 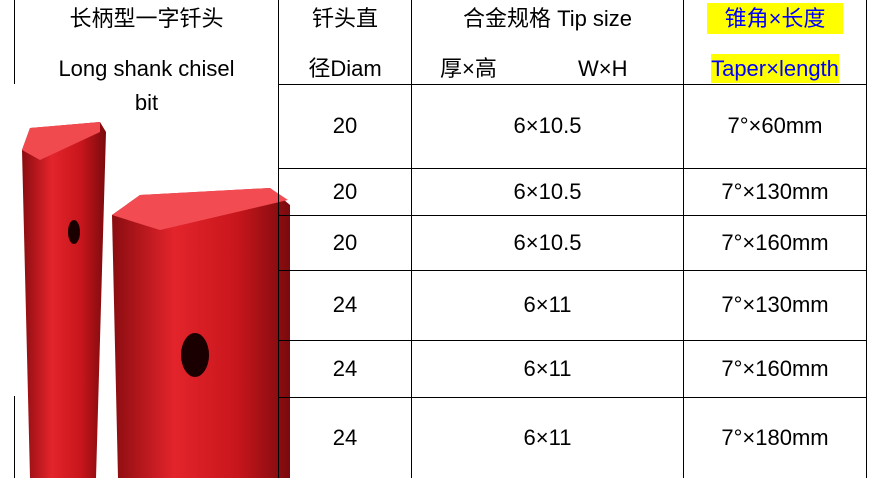 What do you see at coordinates (775, 437) in the screenshot?
I see `table-cell: 7°×180mm` at bounding box center [775, 437].